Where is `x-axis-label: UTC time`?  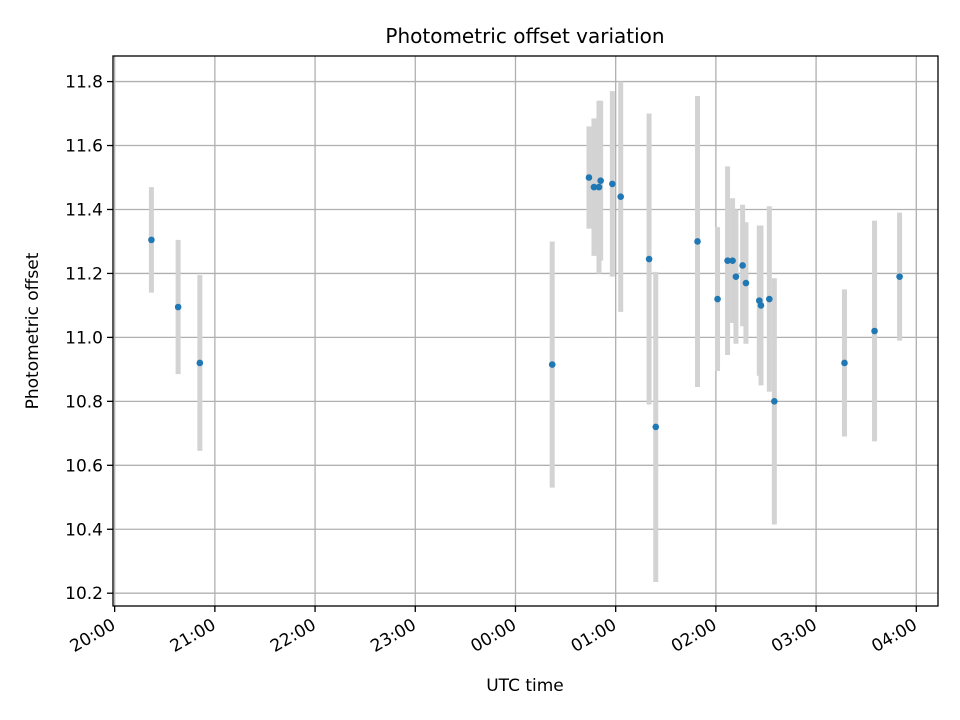 x-axis-label: UTC time is located at coordinates (525, 686).